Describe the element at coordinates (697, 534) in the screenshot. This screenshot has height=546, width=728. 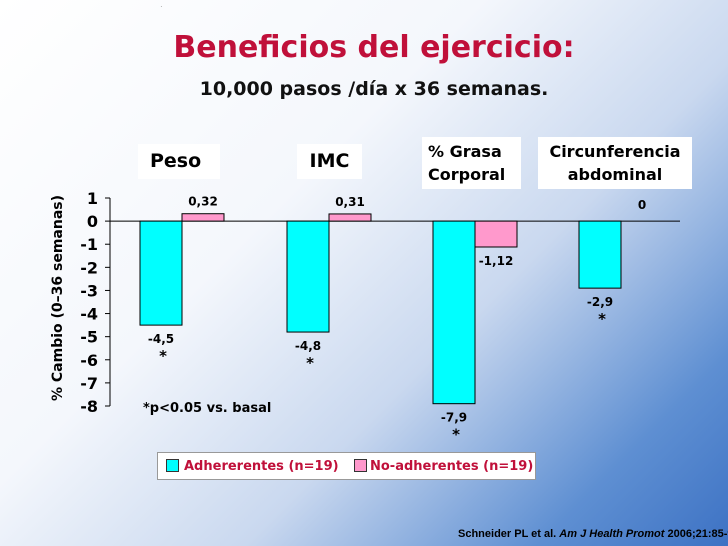
I see `citation-ref: 2006;21:85-9.` at that location.